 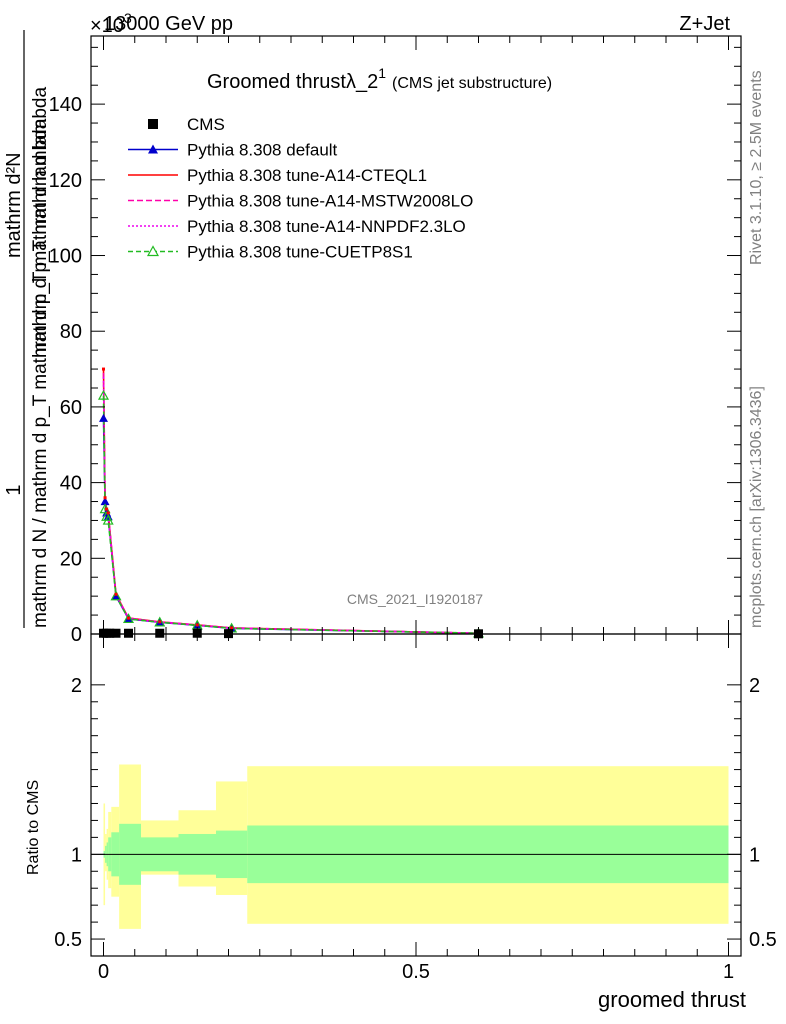 I want to click on exponent-label: ×10³, so click(x=111, y=23).